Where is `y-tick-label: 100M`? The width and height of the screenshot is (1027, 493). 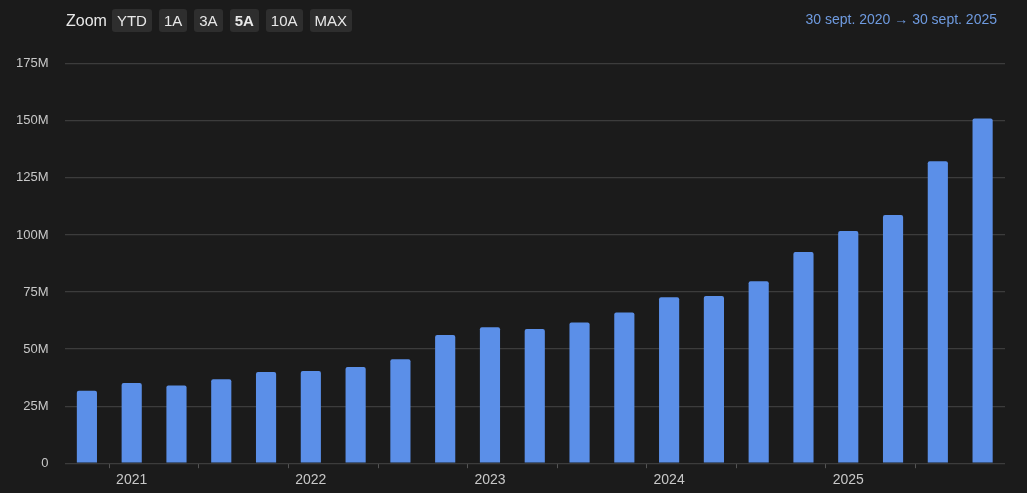
y-tick-label: 100M is located at coordinates (32, 234).